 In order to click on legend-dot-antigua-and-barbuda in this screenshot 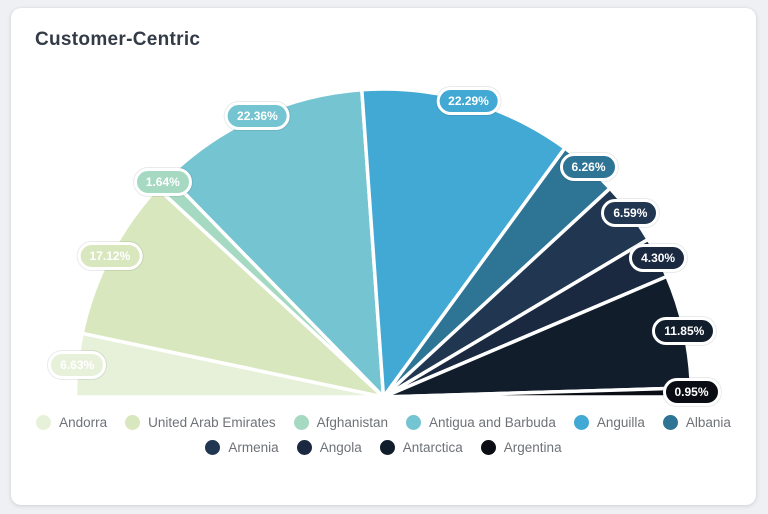, I will do `click(413, 422)`.